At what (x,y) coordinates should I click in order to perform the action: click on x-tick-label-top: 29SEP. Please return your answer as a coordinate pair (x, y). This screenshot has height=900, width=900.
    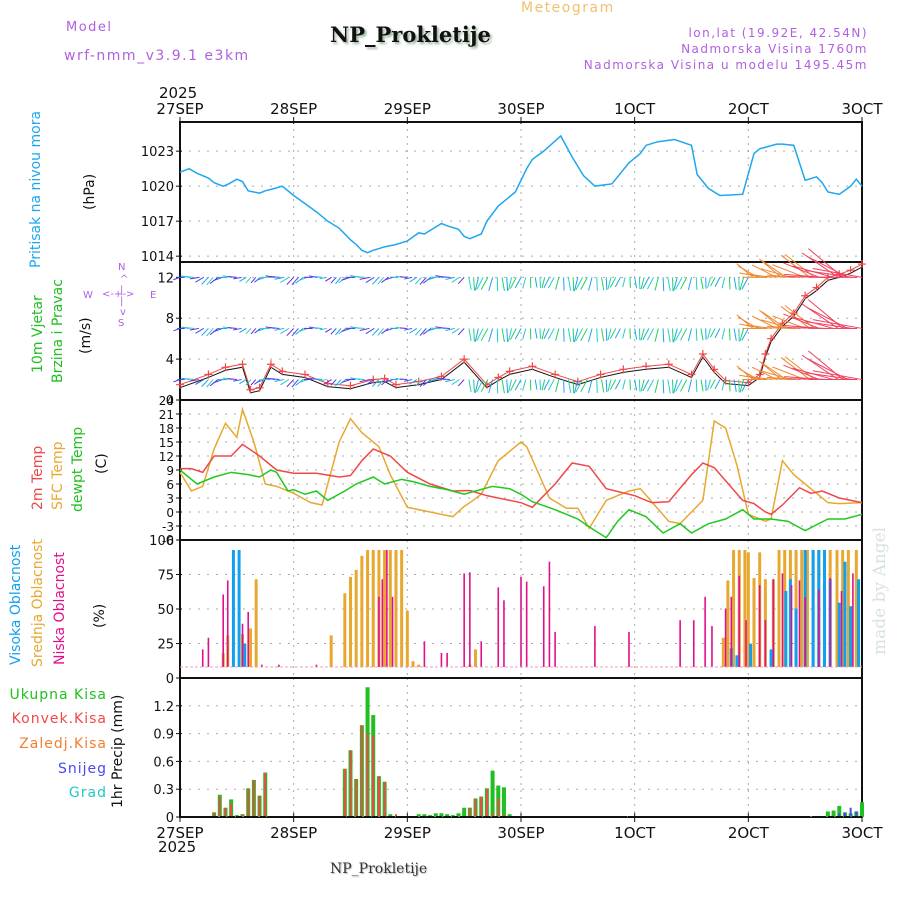
    Looking at the image, I should click on (407, 109).